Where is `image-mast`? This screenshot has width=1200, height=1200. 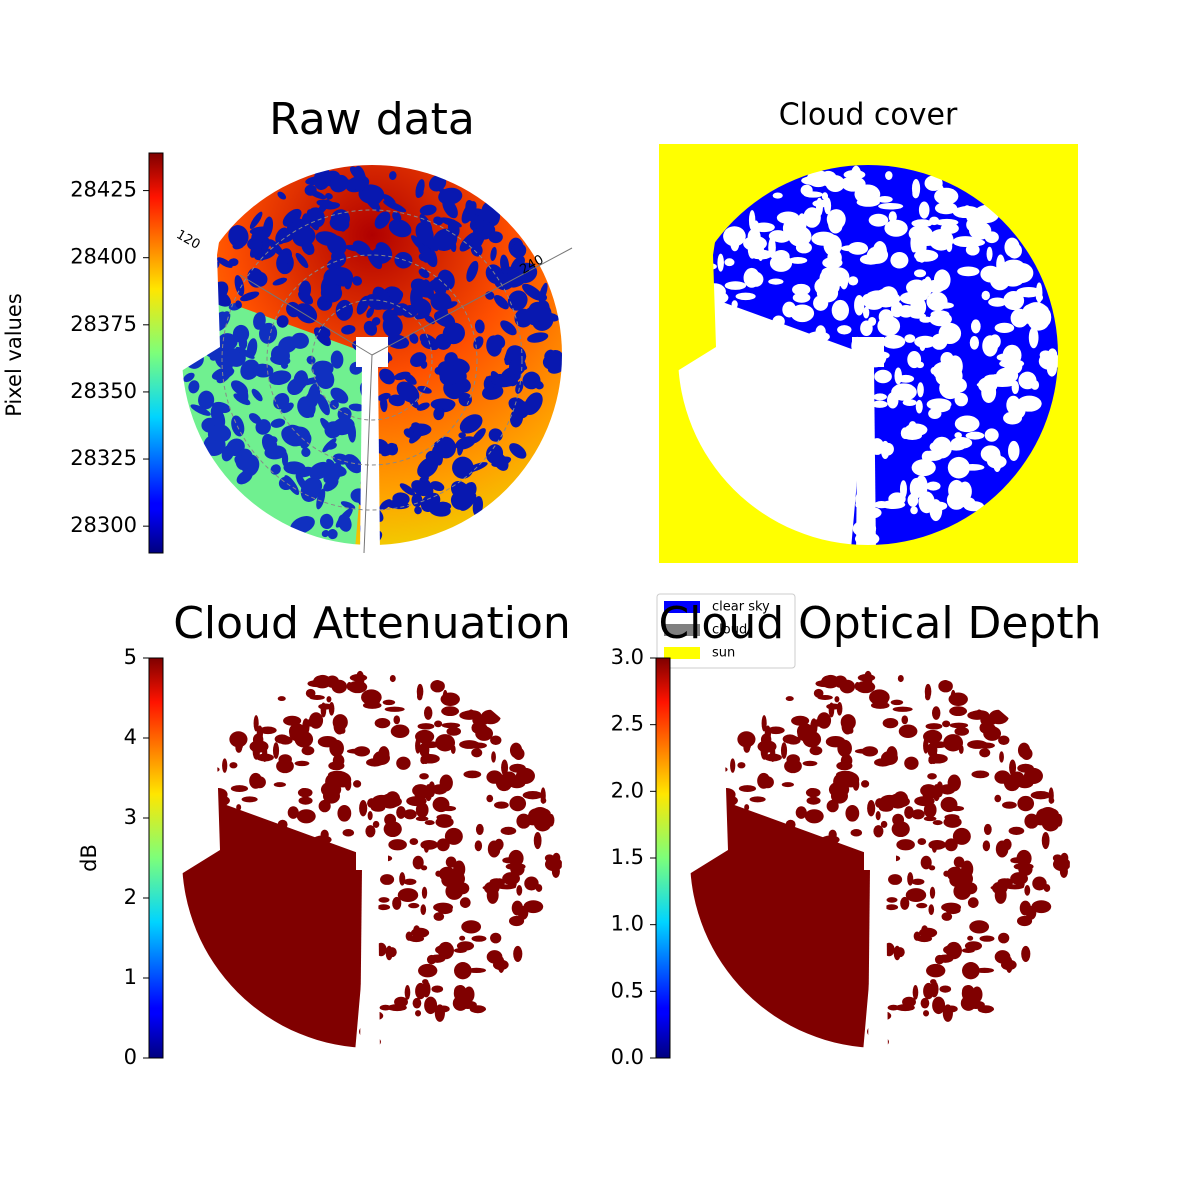 image-mast is located at coordinates (370, 958).